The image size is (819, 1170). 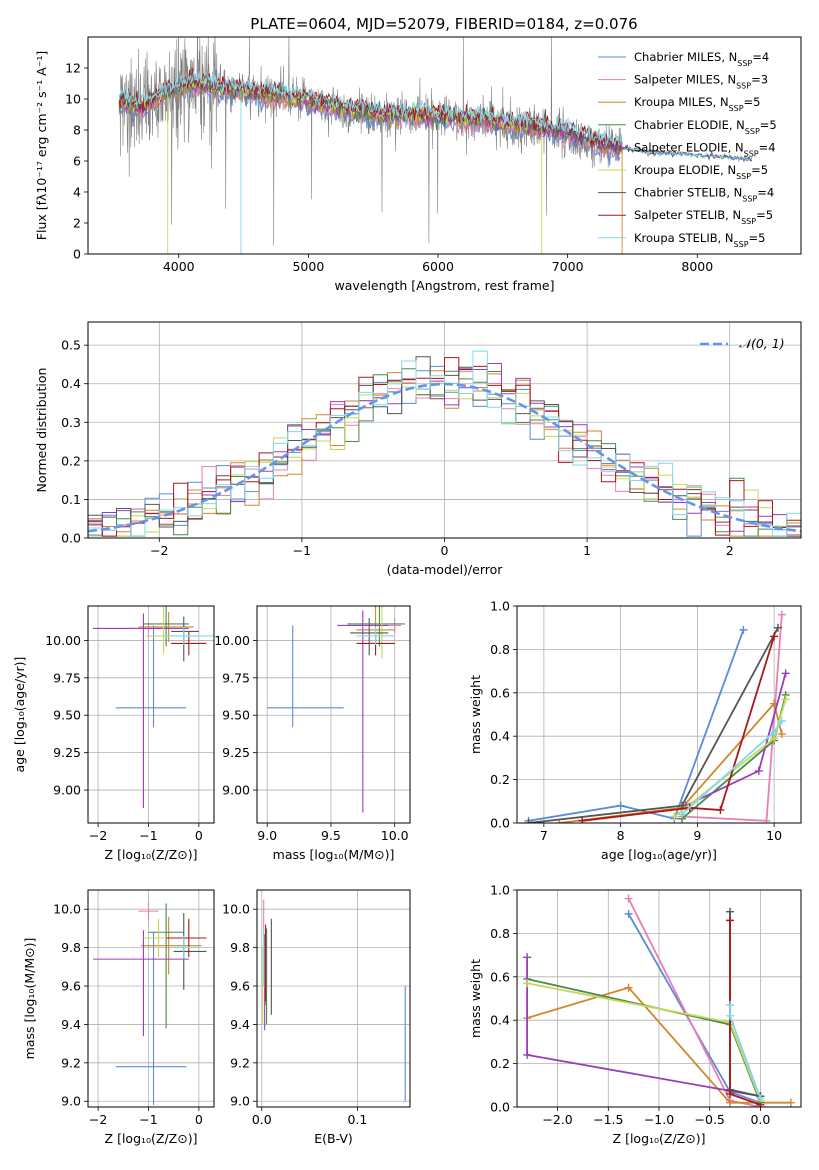 I want to click on residuals-legend: 𝒩(0, 1), so click(x=742, y=343).